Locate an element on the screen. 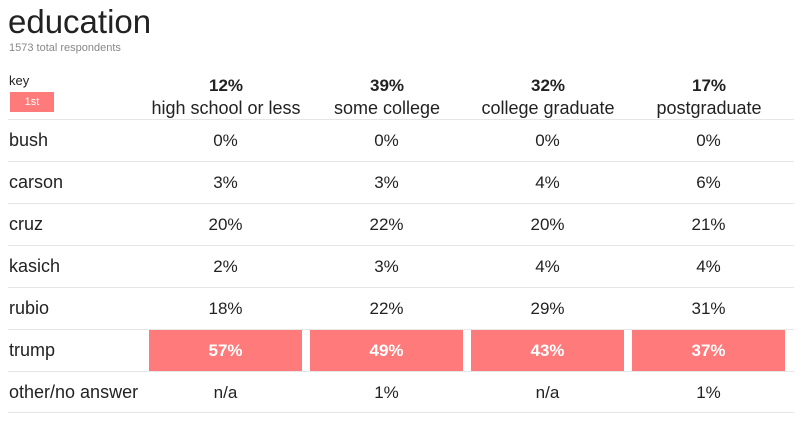 This screenshot has width=802, height=425. cell-value-first-place: 49% is located at coordinates (386, 350).